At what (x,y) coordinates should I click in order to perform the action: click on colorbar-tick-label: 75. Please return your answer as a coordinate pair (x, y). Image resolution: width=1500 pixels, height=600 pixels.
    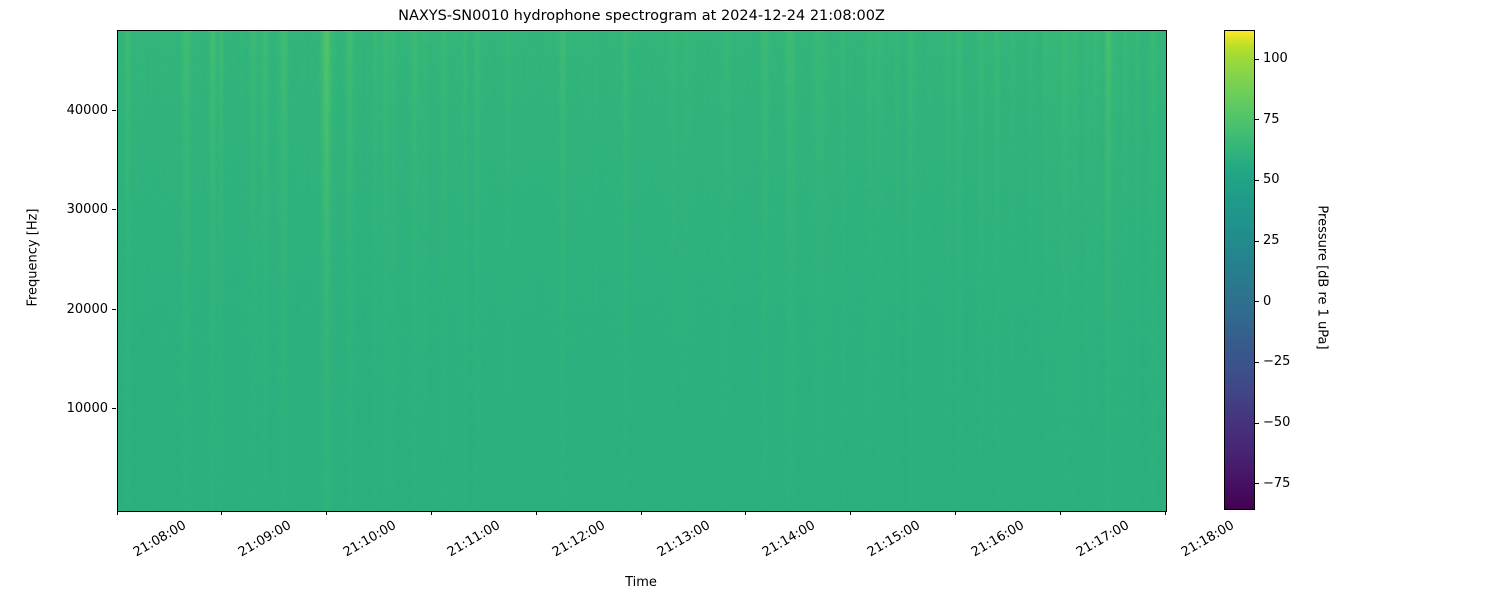
    Looking at the image, I should click on (1271, 119).